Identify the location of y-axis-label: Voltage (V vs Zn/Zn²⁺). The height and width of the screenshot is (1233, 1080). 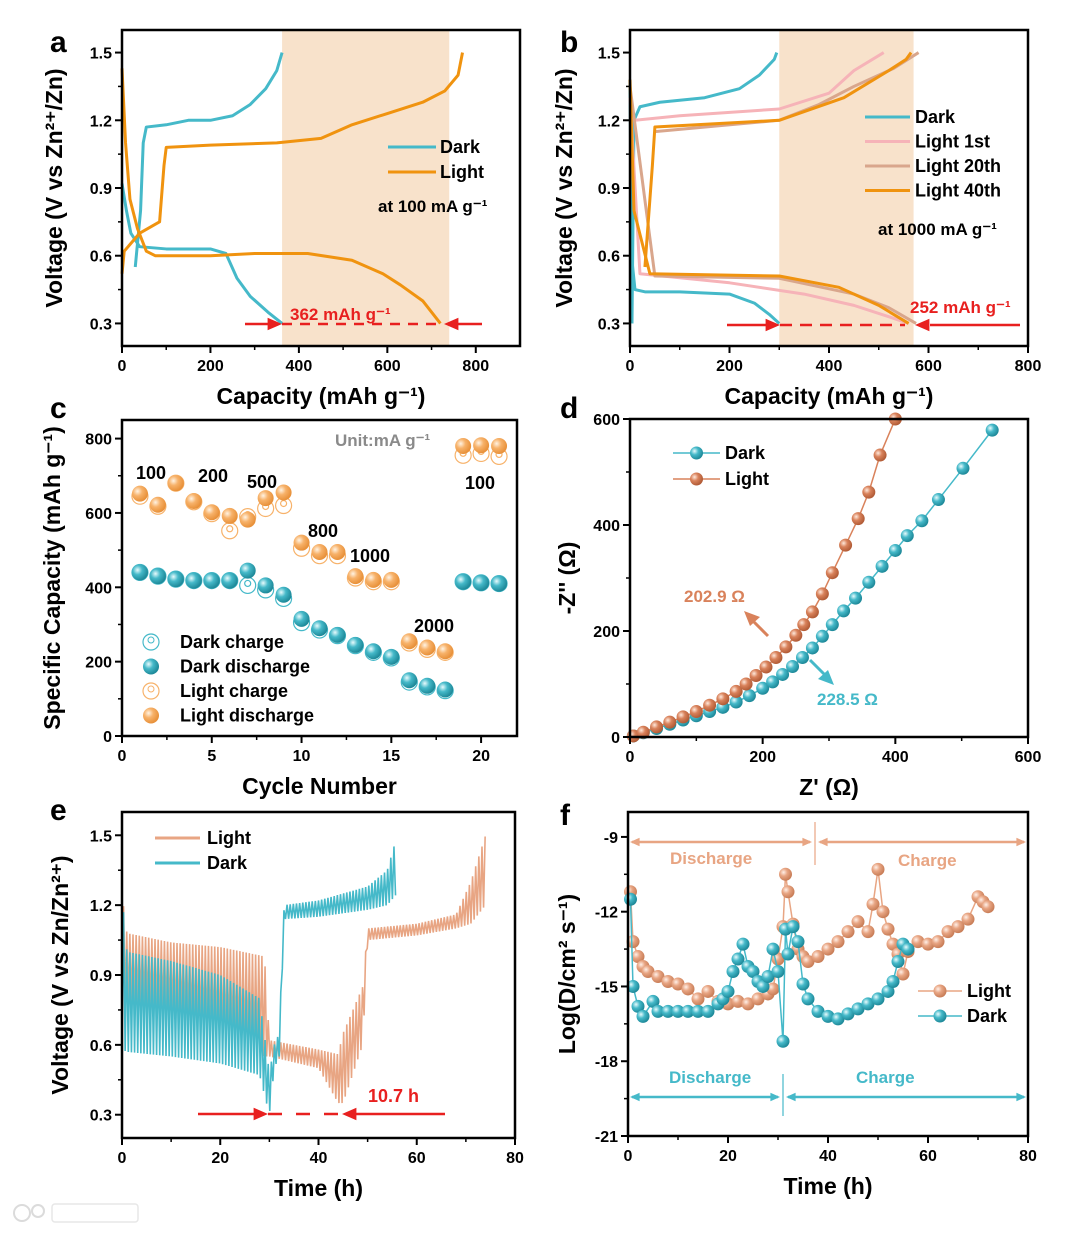
(60, 974).